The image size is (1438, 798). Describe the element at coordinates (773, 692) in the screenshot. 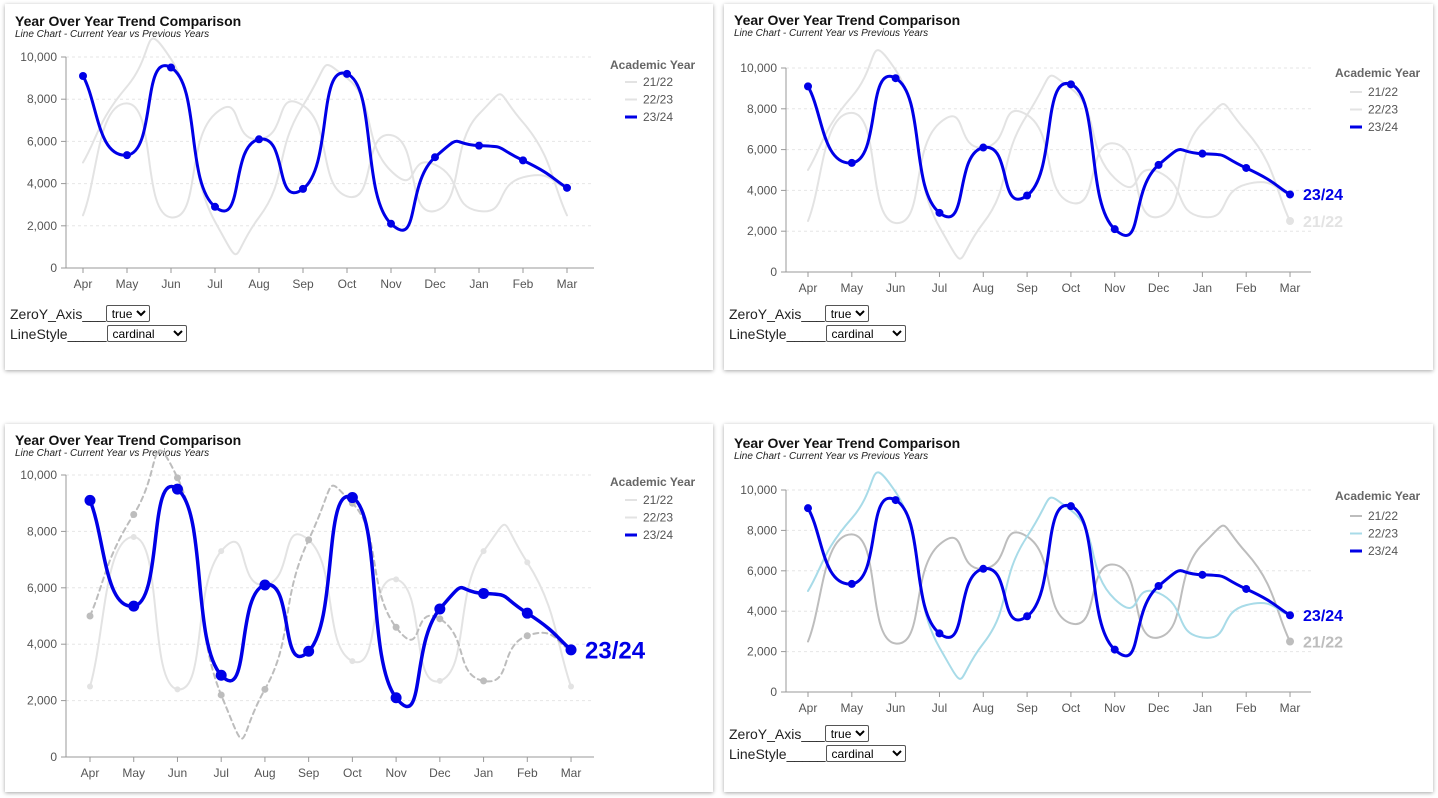

I see `y-tick-label: 0` at that location.